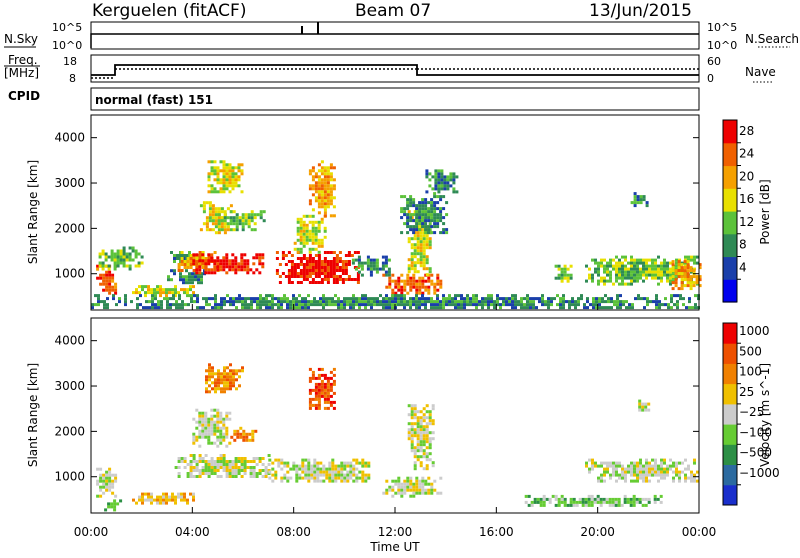 This screenshot has height=558, width=800. Describe the element at coordinates (730, 434) in the screenshot. I see `colorbar-swatch` at that location.